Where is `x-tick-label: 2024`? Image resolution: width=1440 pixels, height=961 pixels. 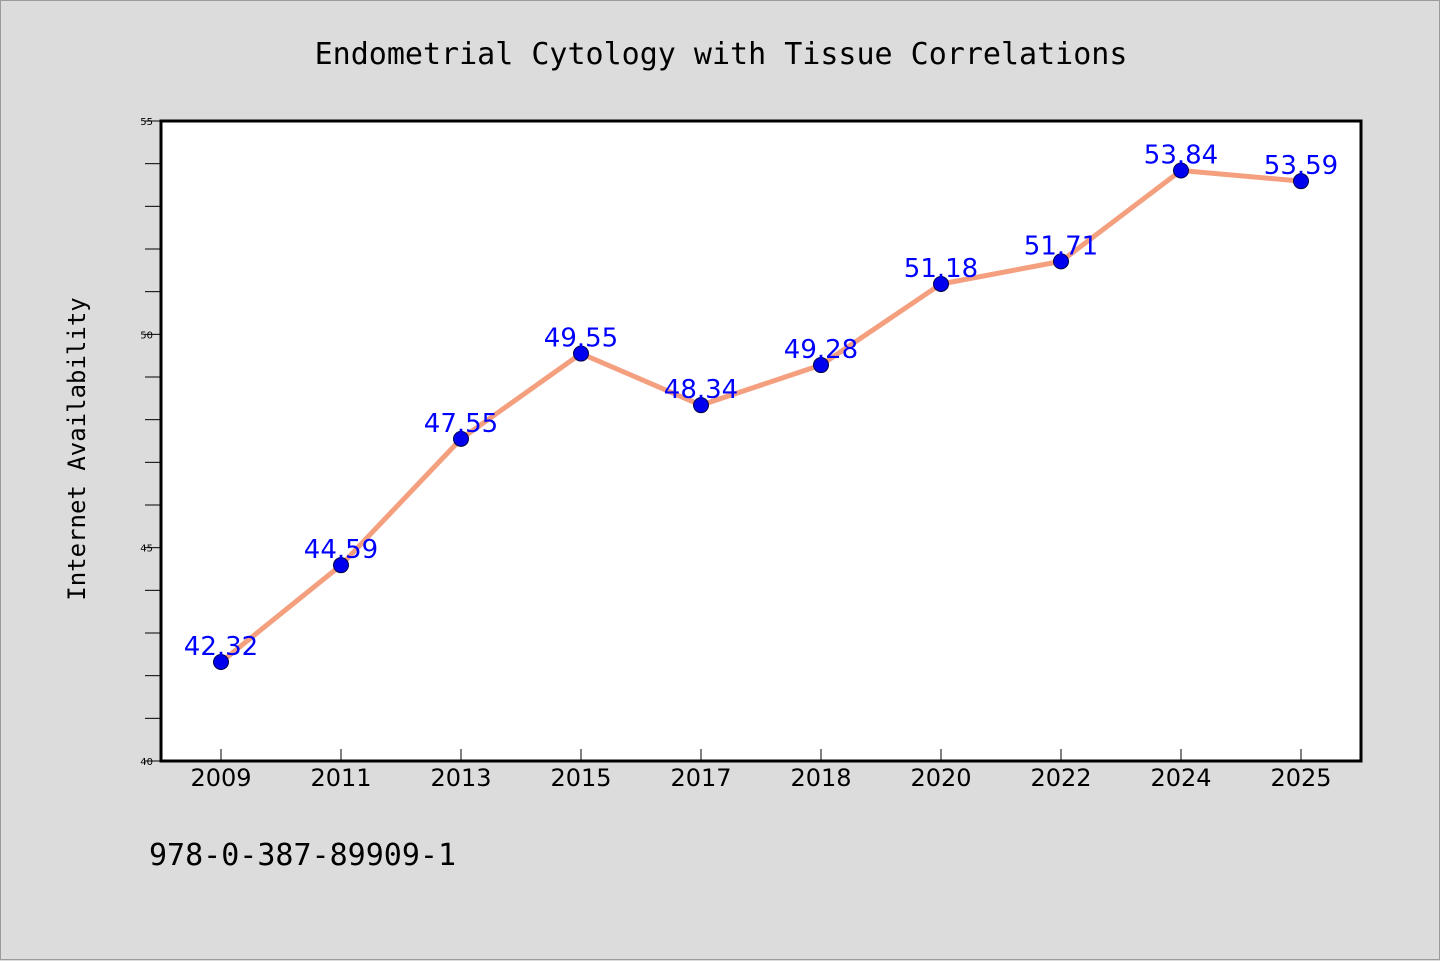
x-tick-label: 2024 is located at coordinates (1180, 778).